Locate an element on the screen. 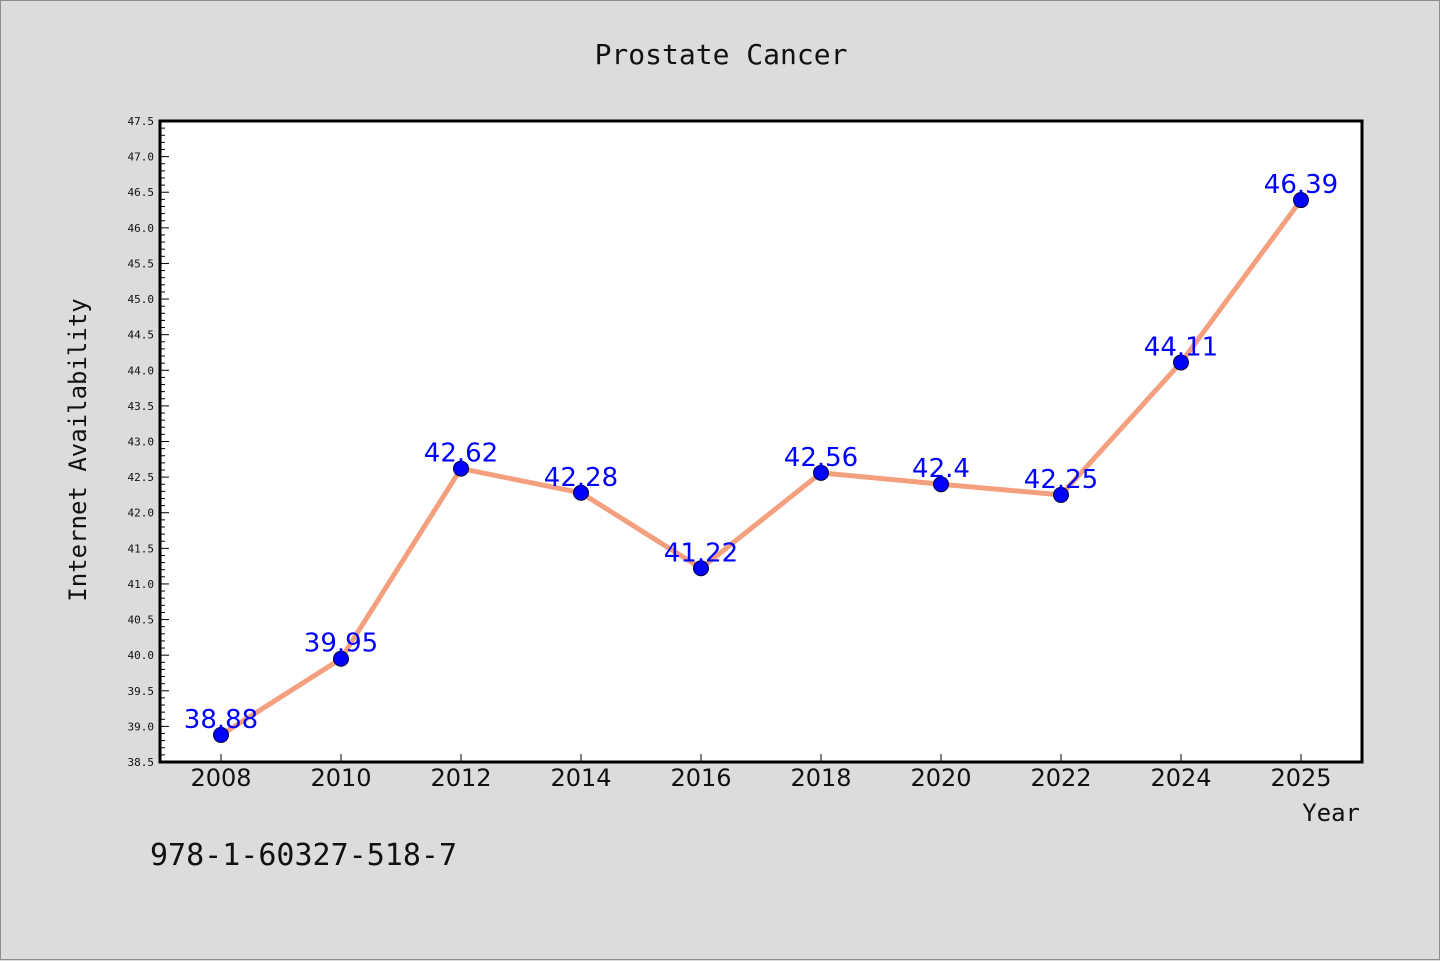 This screenshot has height=961, width=1440. y-tick-label: 46.5 is located at coordinates (141, 192).